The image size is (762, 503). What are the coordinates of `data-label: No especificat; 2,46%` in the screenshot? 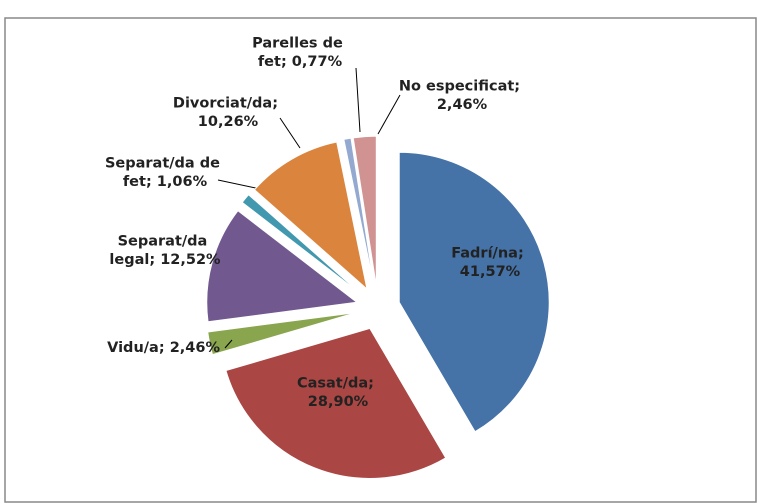 It's located at (462, 96).